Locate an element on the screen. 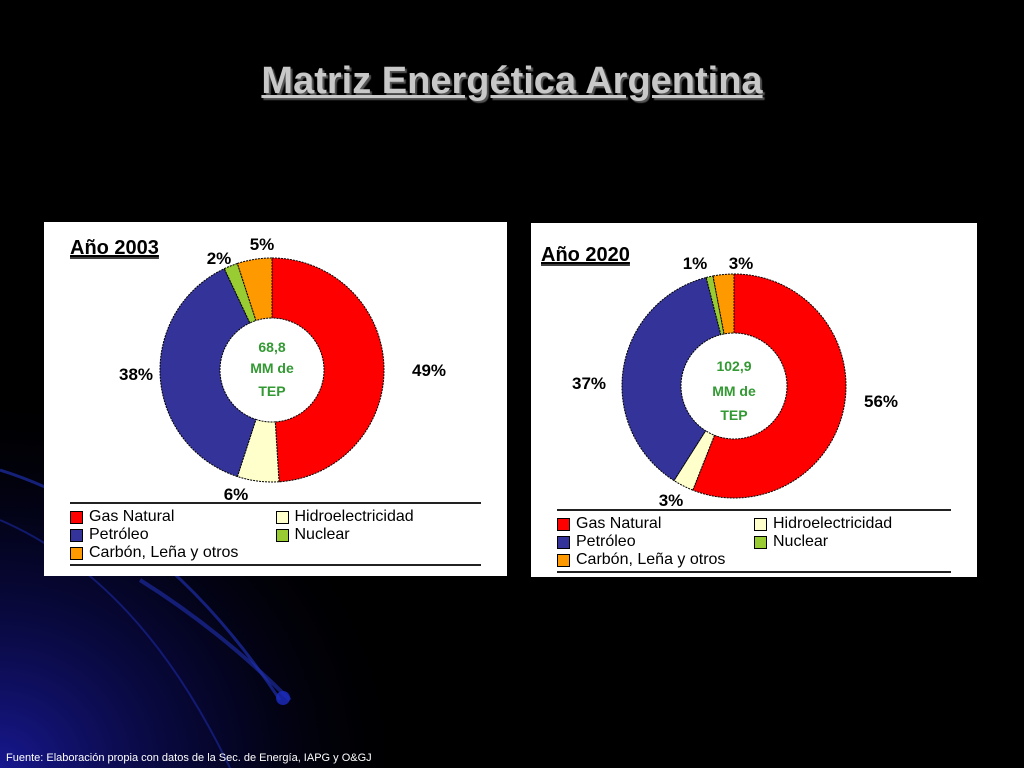 This screenshot has height=768, width=1024. donut-chart-2003: Año 2003 49% 6% 38% 2% 5% 68,8 MM de TEP is located at coordinates (258, 368).